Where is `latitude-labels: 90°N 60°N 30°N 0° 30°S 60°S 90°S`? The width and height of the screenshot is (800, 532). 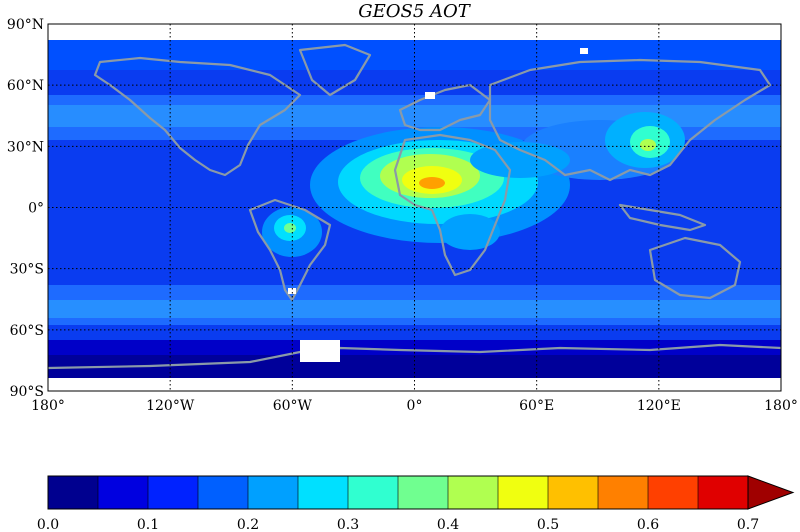 latitude-labels: 90°N 60°N 30°N 0° 30°S 60°S 90°S is located at coordinates (25, 208).